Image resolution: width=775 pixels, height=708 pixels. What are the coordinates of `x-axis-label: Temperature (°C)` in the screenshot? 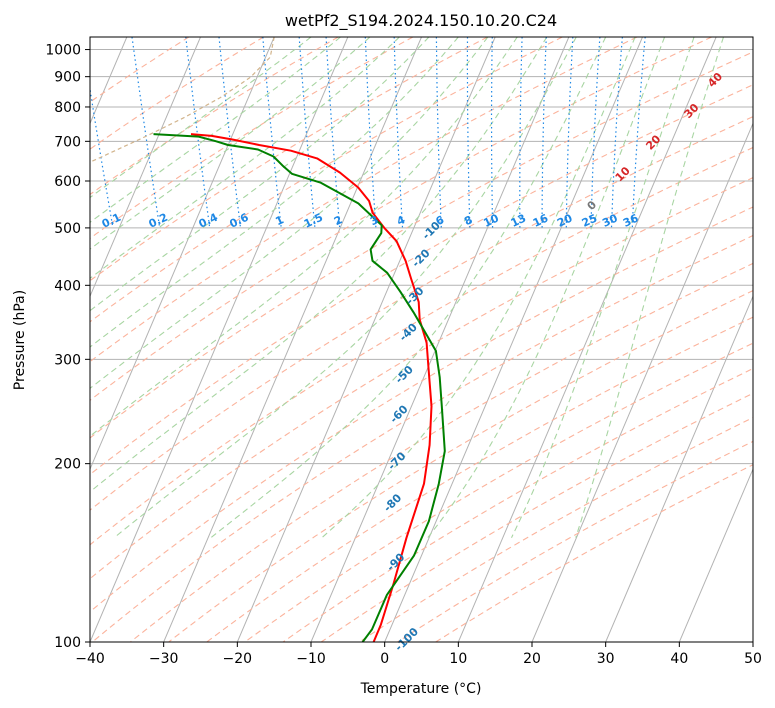 It's located at (421, 689).